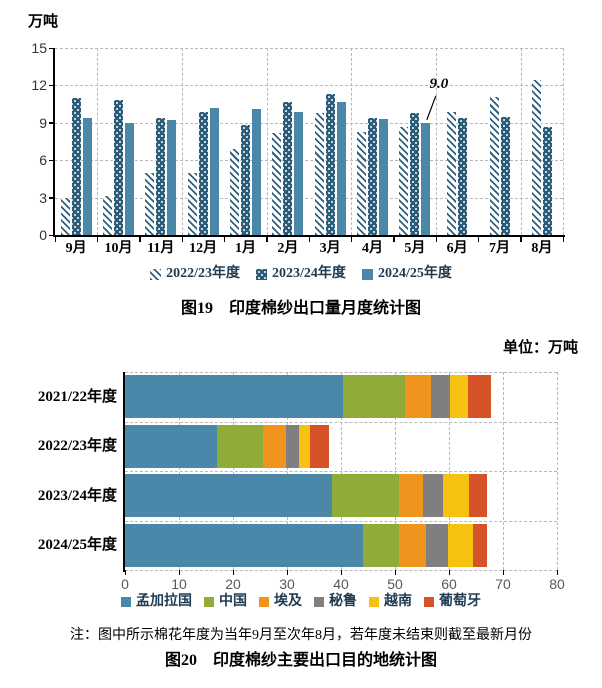 This screenshot has height=688, width=602. What do you see at coordinates (203, 273) in the screenshot?
I see `legend-label: 2022/23年度` at bounding box center [203, 273].